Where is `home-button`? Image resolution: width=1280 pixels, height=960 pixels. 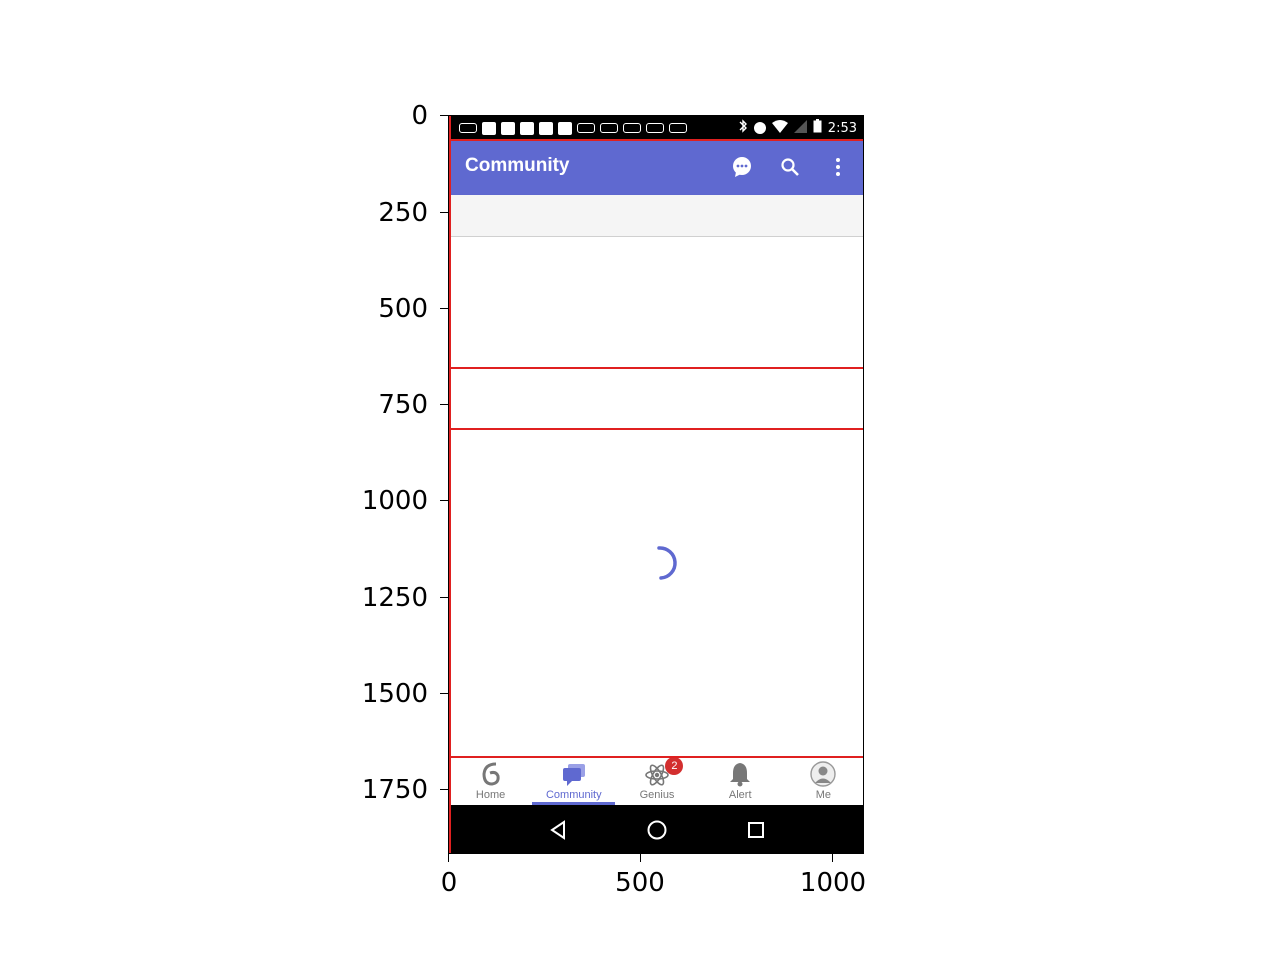
home-button is located at coordinates (657, 830).